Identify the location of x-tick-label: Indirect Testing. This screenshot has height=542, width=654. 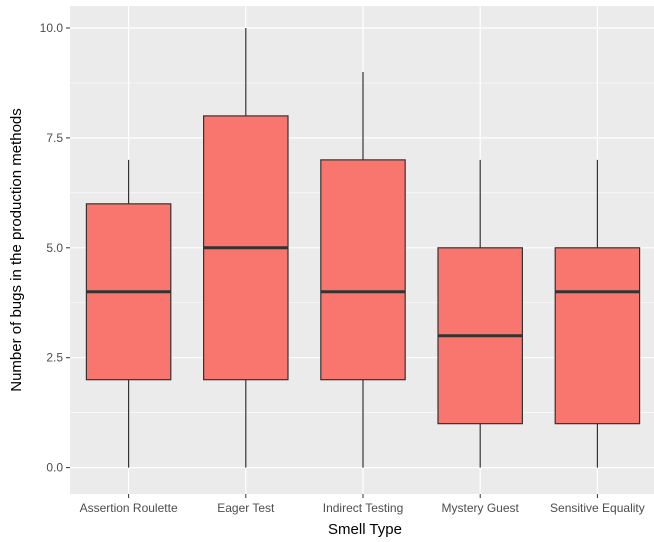
(363, 508).